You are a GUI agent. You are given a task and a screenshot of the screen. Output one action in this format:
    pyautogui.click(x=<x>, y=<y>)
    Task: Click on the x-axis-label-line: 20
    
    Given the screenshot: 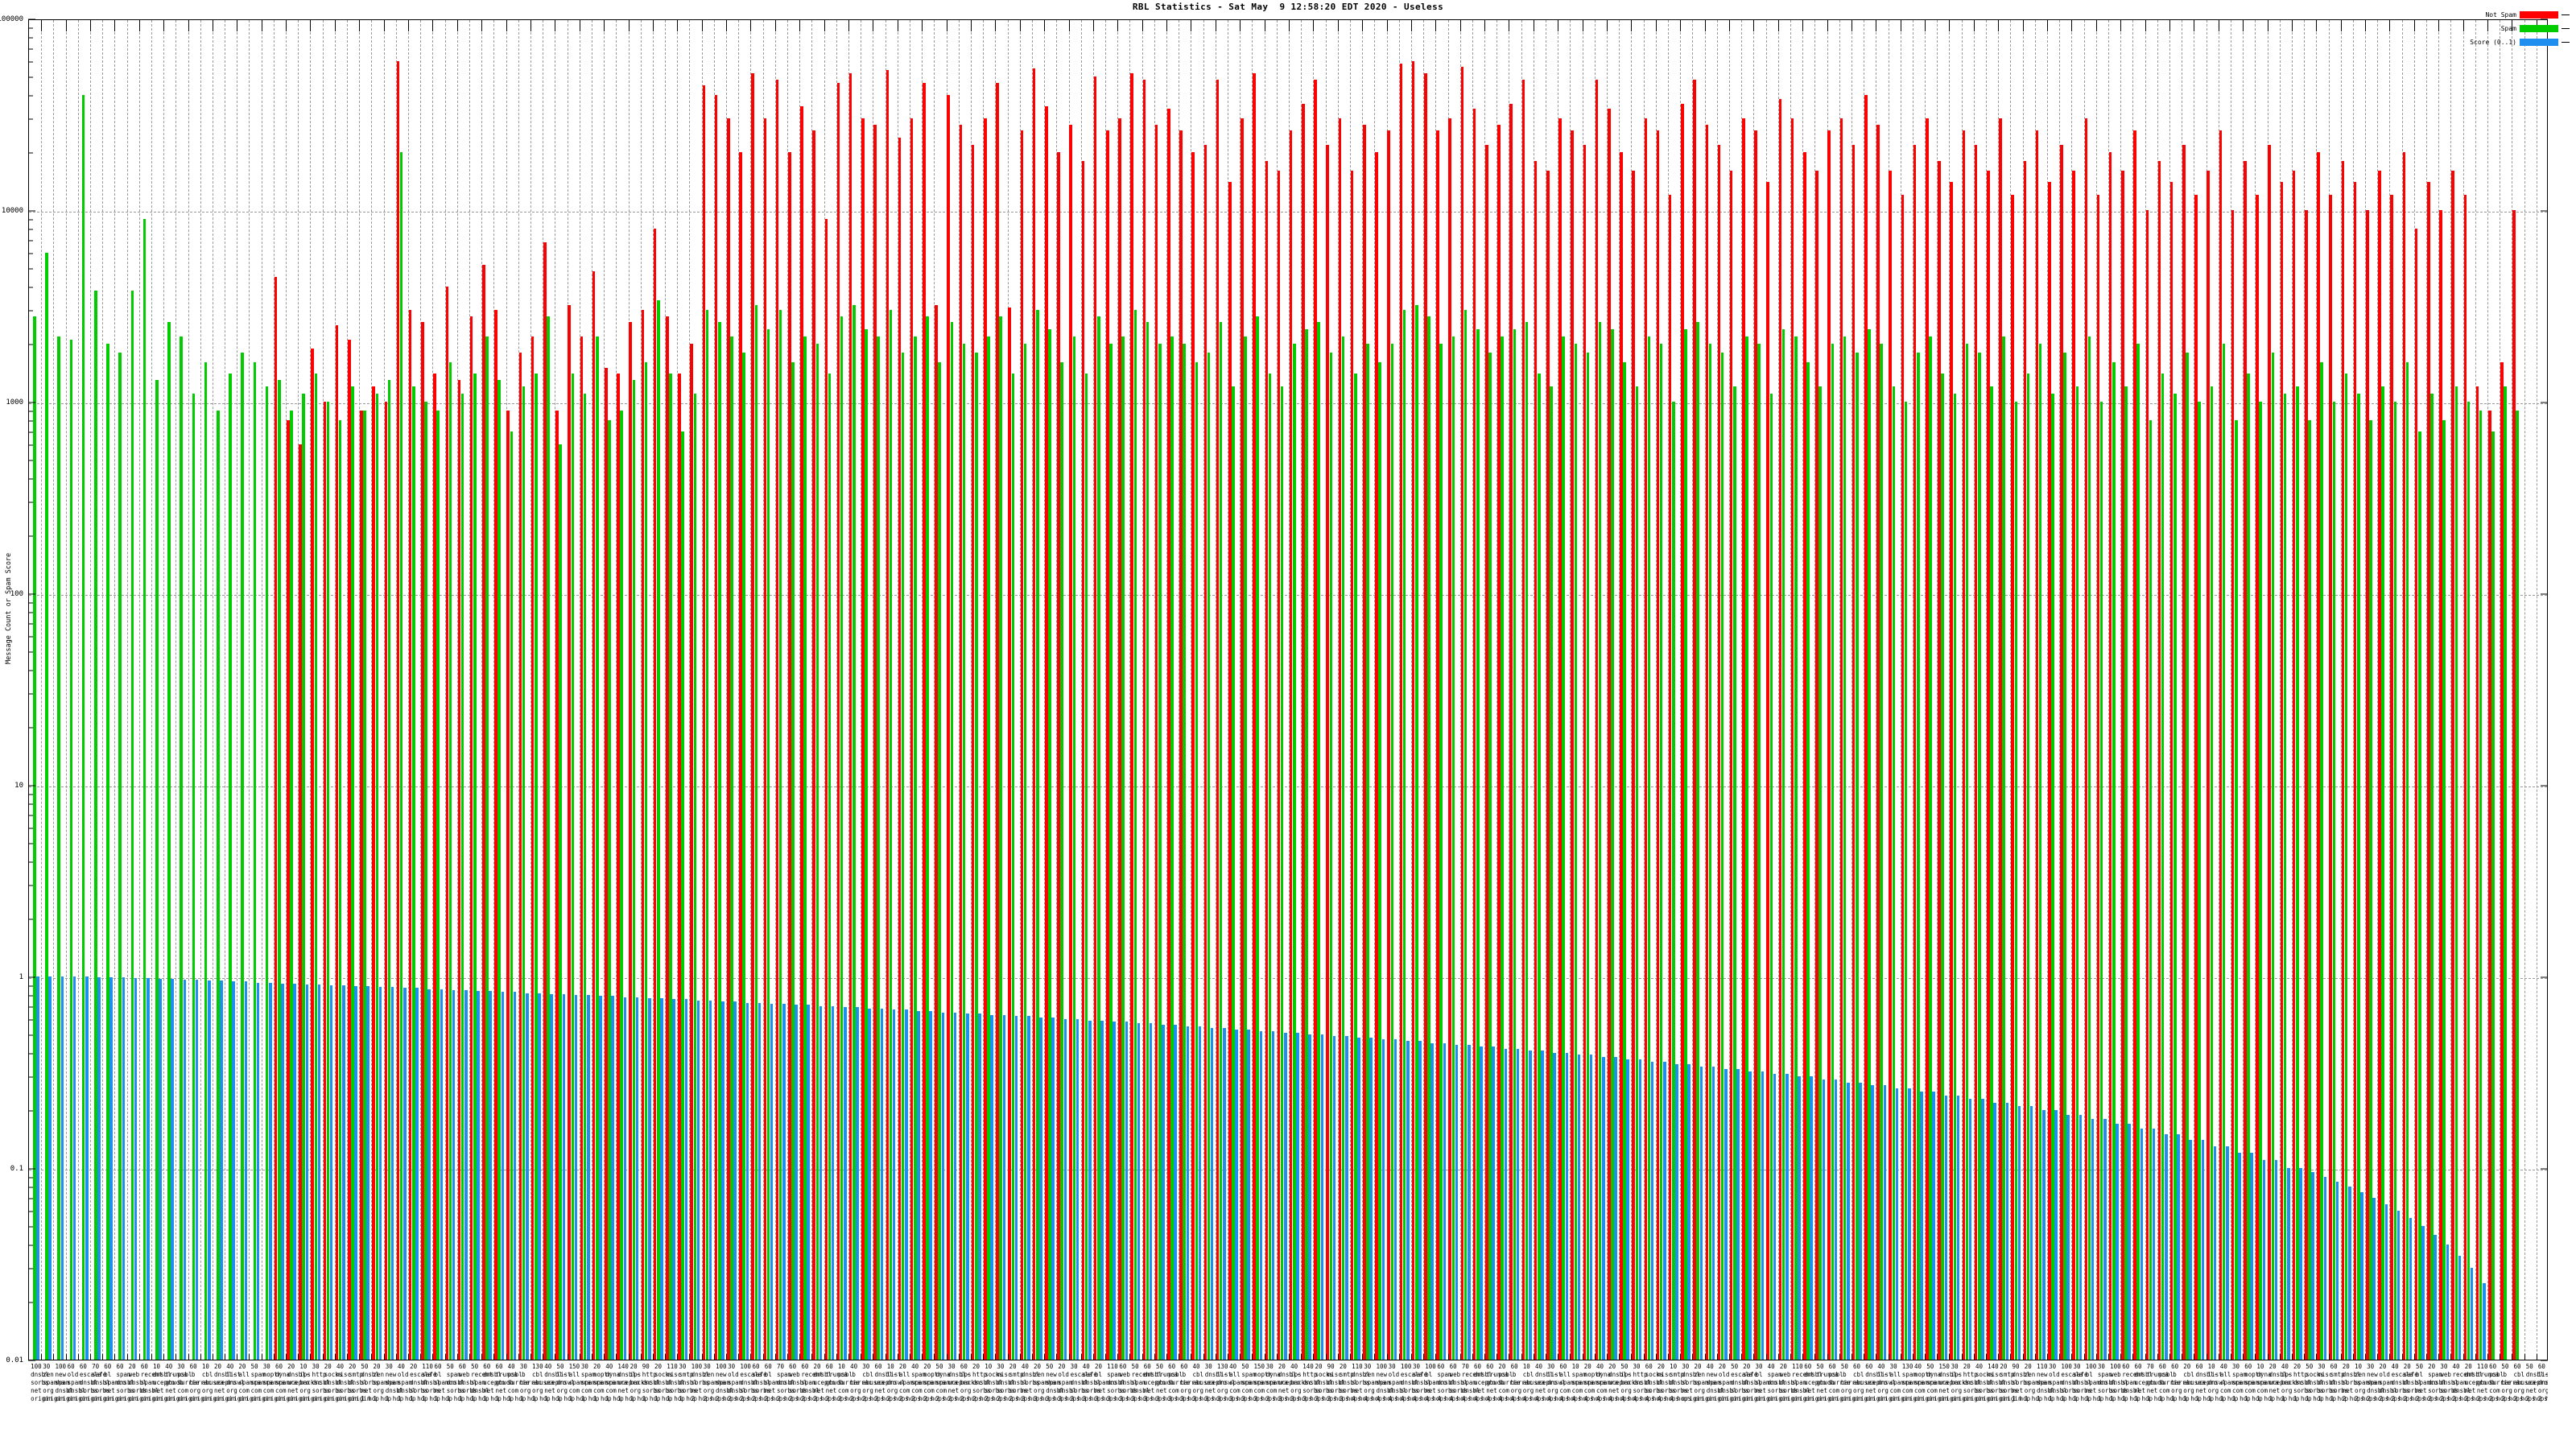 What is the action you would take?
    pyautogui.click(x=1013, y=1366)
    